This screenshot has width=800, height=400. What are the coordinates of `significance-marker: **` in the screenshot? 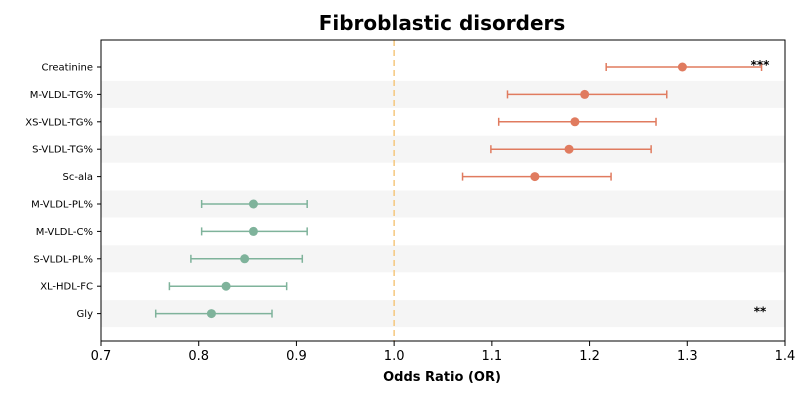 It's located at (760, 312).